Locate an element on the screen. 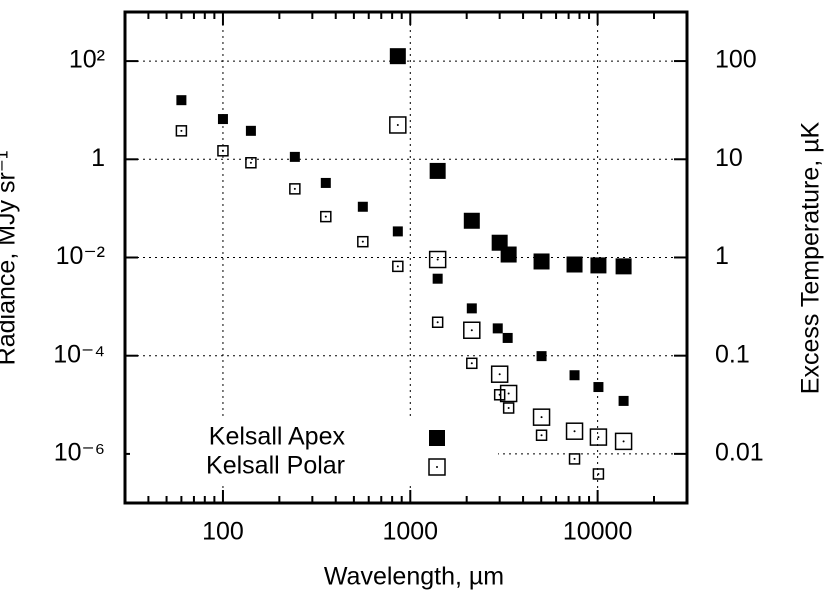 Image resolution: width=830 pixels, height=593 pixels. y2-axis-label: Excess Temperature, µK is located at coordinates (811, 257).